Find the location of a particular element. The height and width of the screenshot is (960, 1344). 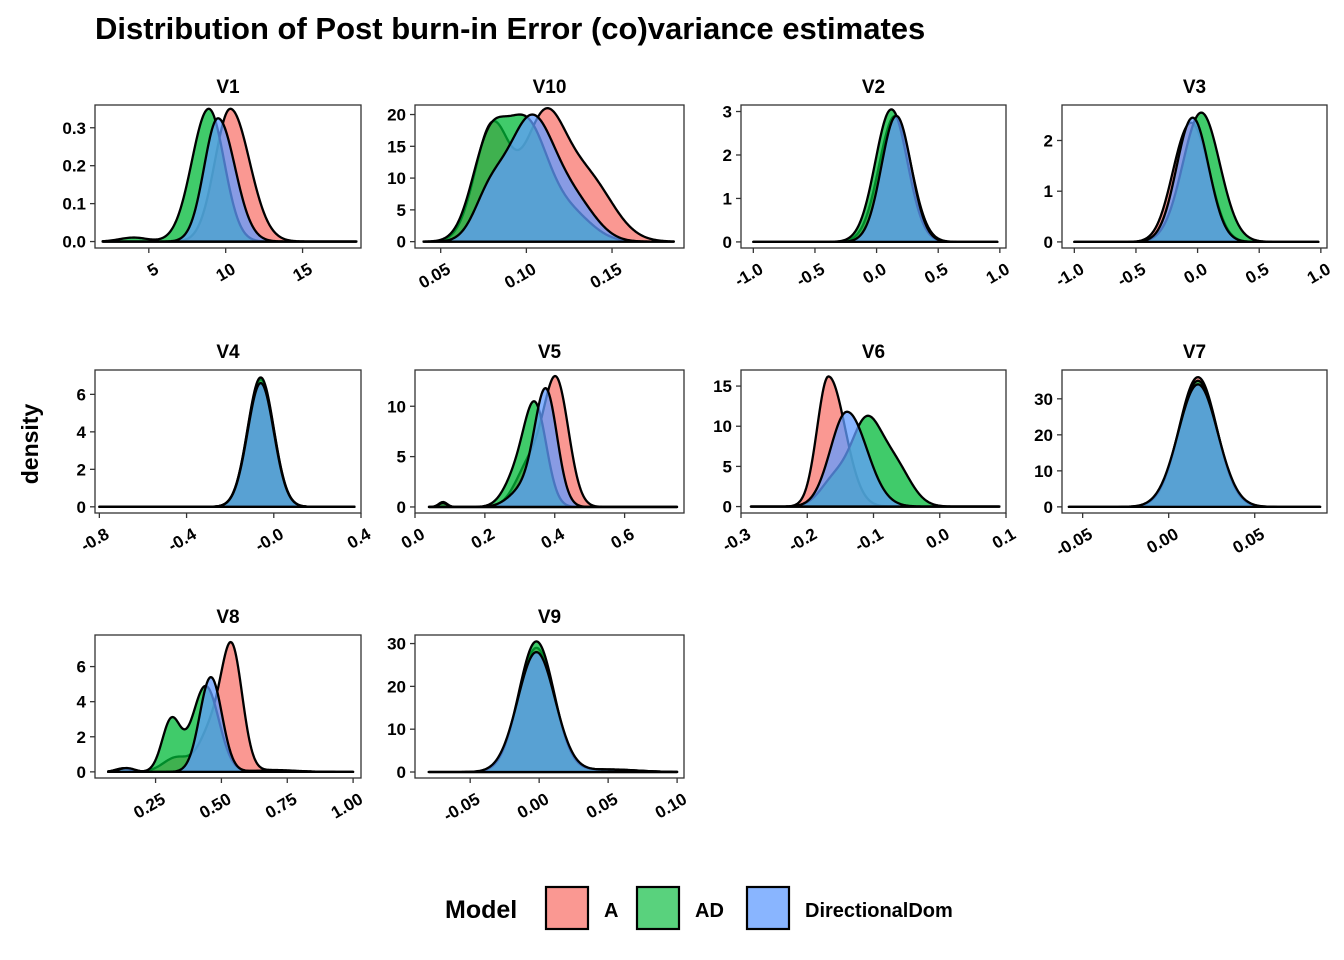

panel-v5: V5 0 5 10 0.0 0.2 0.4 0.6 is located at coordinates (536, 447).